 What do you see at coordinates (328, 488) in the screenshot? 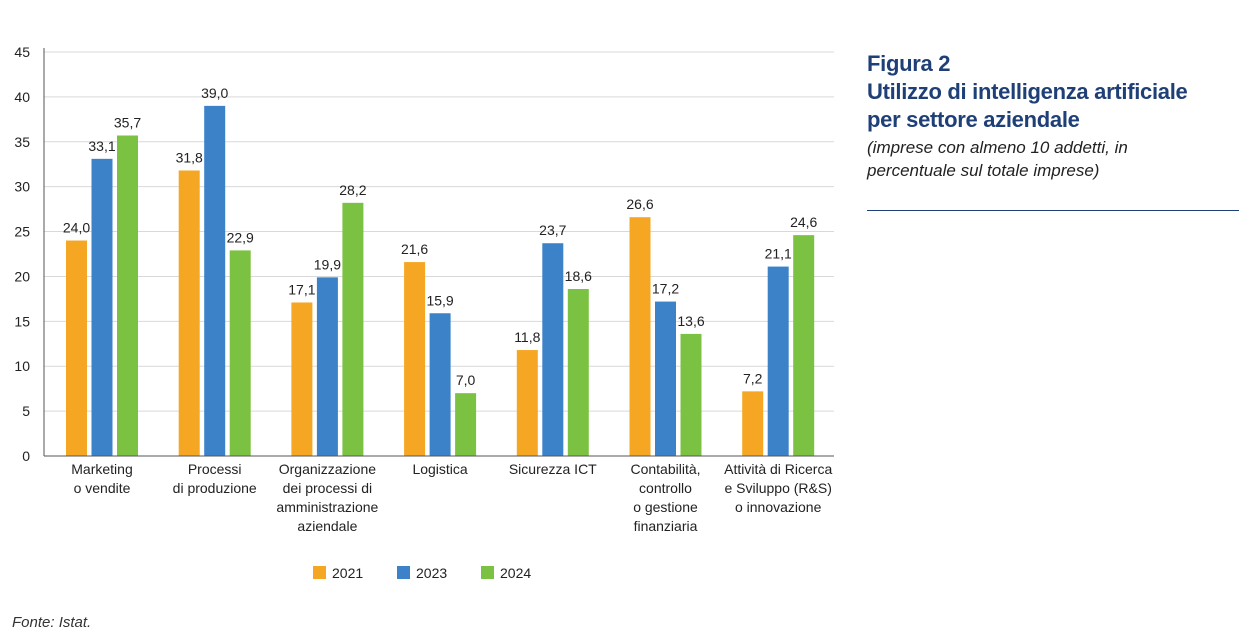
I see `x-category-label: dei processi di` at bounding box center [328, 488].